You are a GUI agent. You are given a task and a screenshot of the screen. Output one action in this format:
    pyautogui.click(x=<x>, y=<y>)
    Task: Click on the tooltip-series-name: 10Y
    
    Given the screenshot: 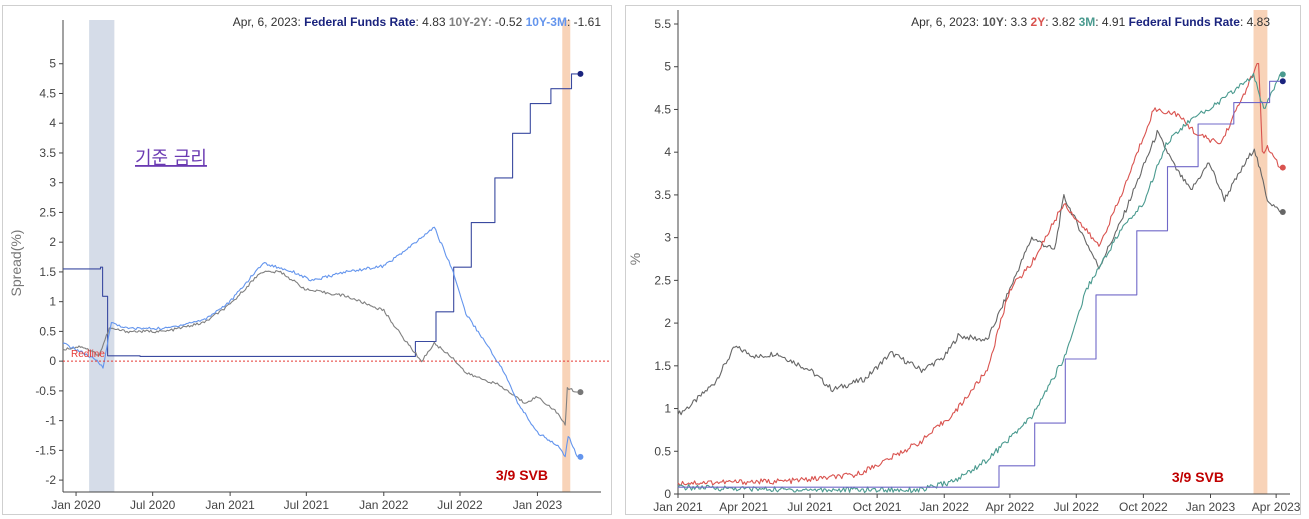 What is the action you would take?
    pyautogui.click(x=992, y=22)
    